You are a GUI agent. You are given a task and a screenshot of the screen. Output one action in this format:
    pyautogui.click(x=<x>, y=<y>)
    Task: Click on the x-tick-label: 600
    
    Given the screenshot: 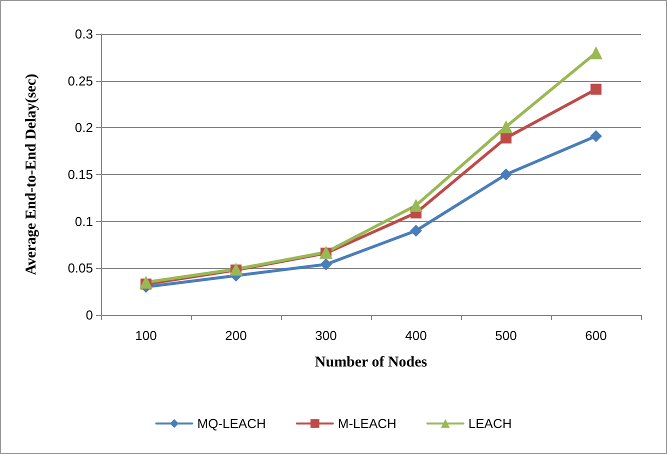 What is the action you would take?
    pyautogui.click(x=596, y=335)
    